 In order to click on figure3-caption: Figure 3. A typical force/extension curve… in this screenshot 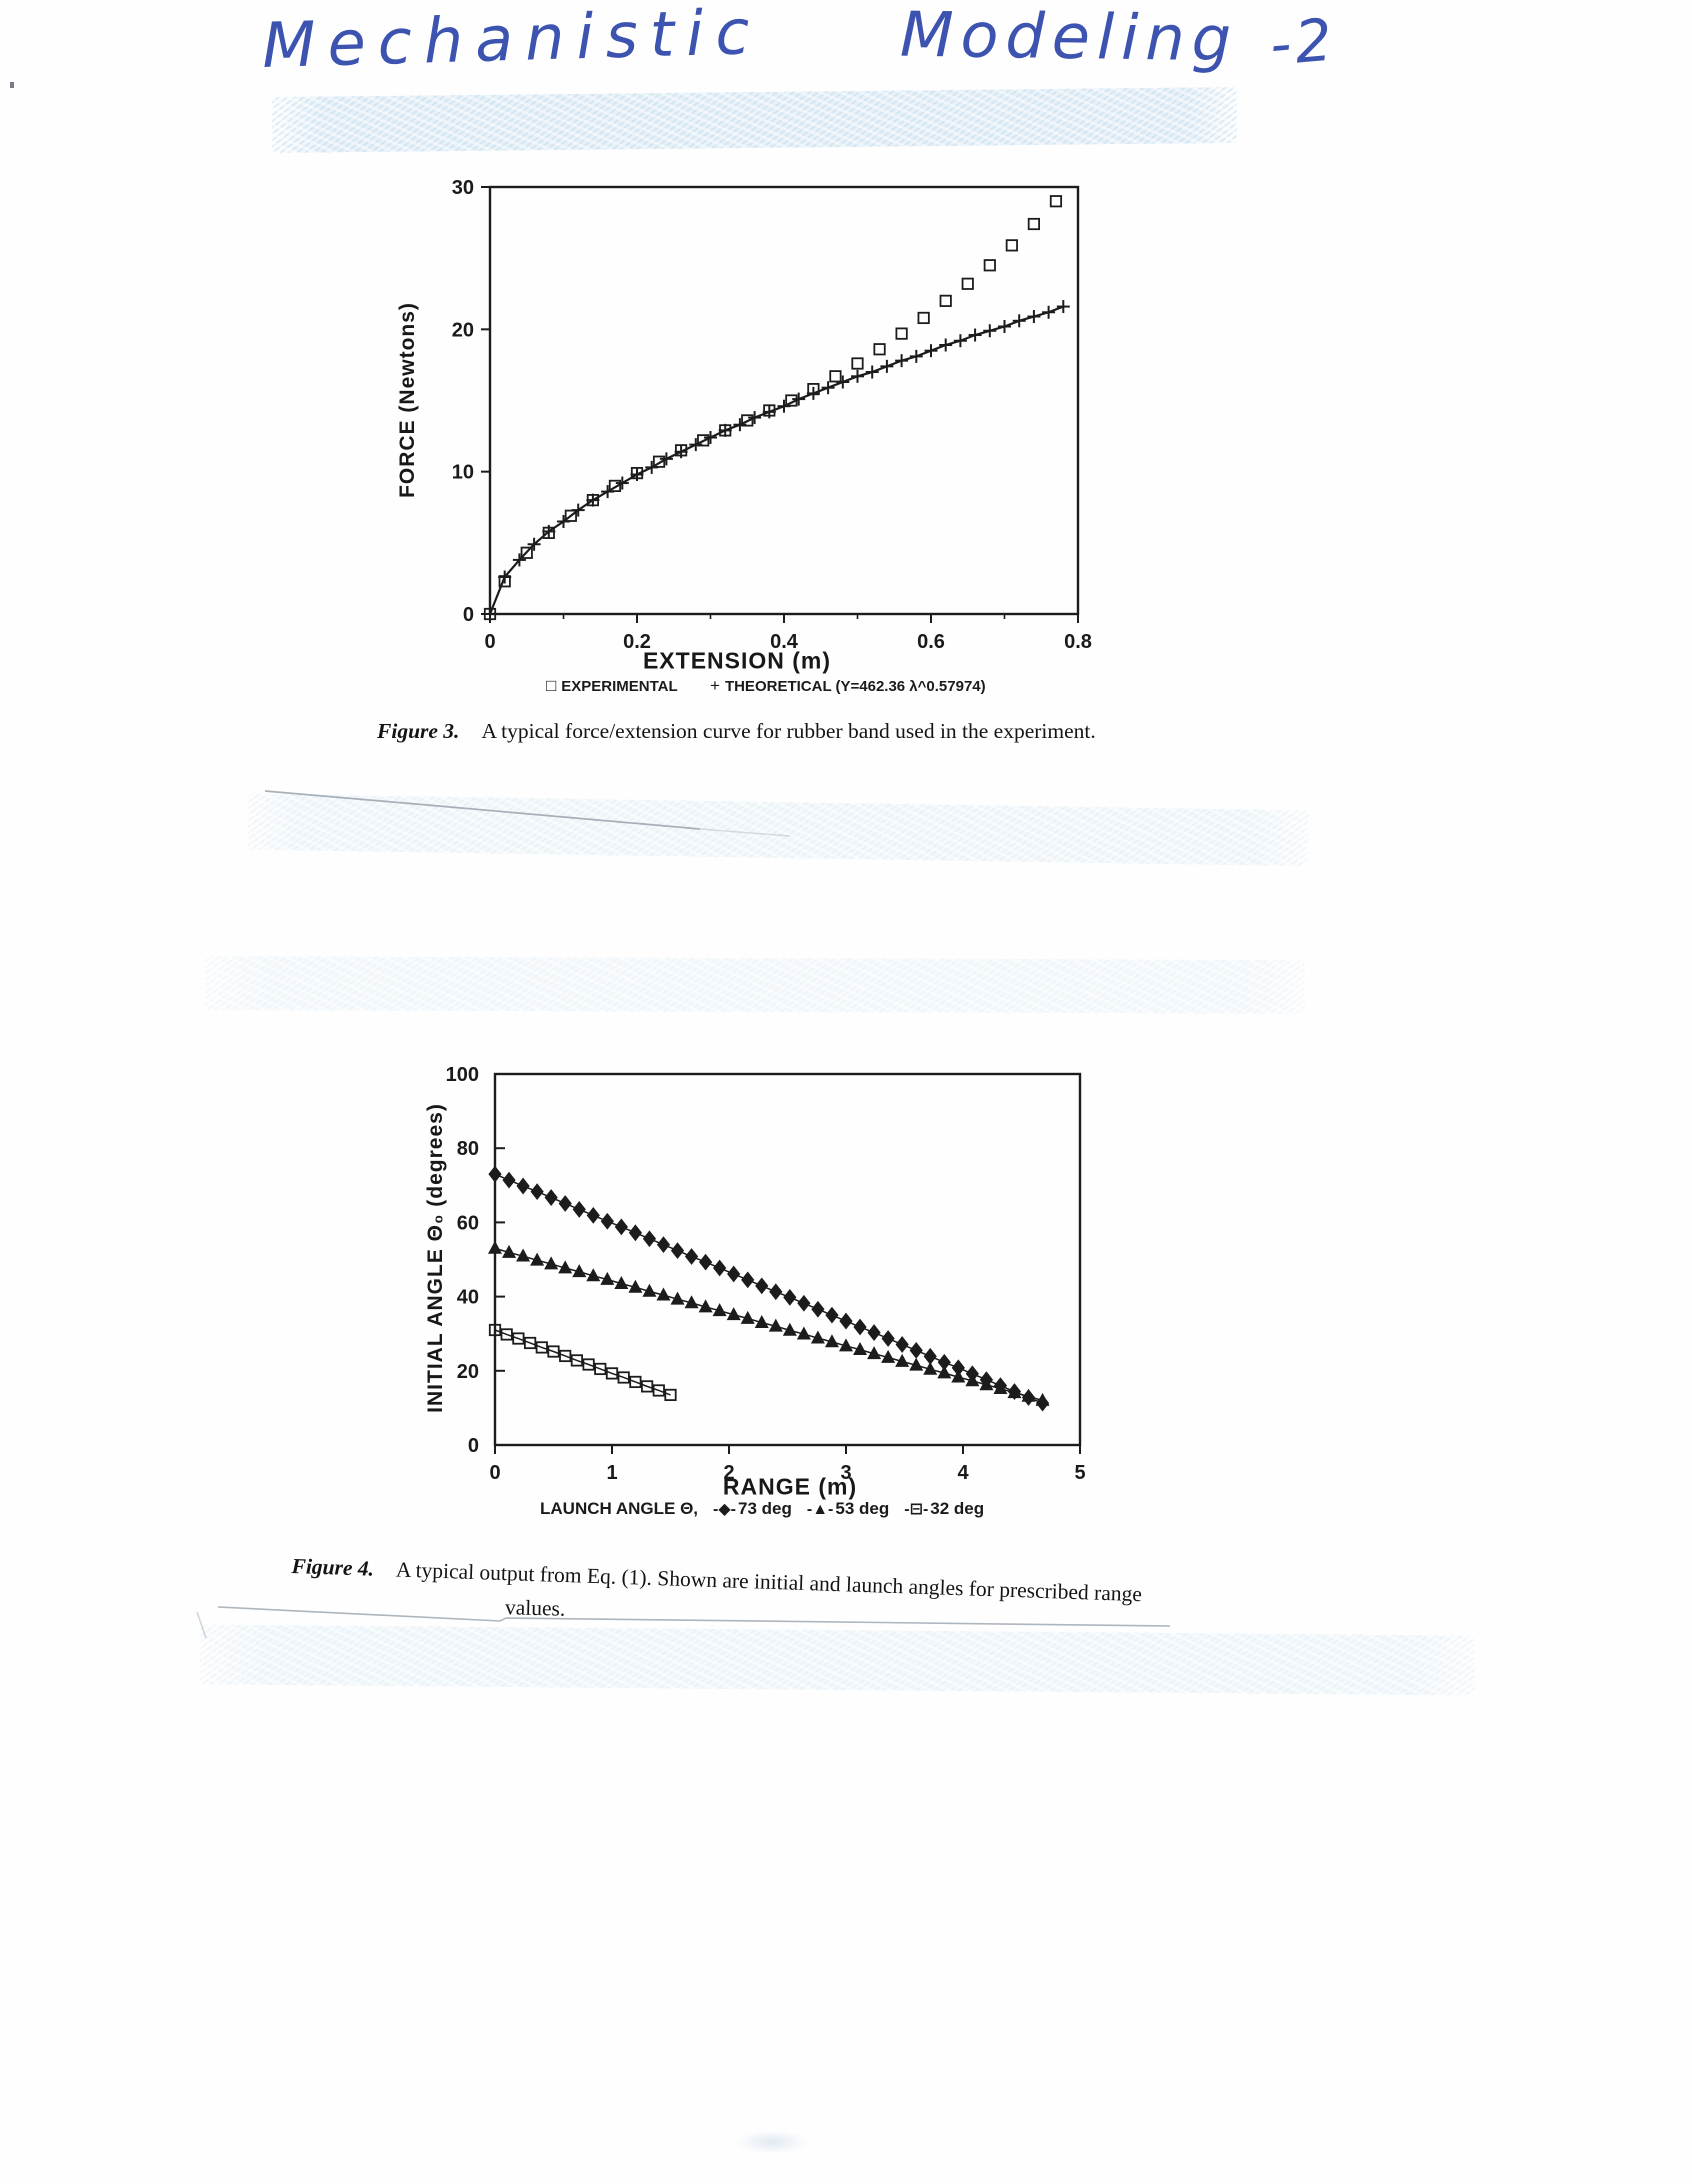, I will do `click(736, 731)`.